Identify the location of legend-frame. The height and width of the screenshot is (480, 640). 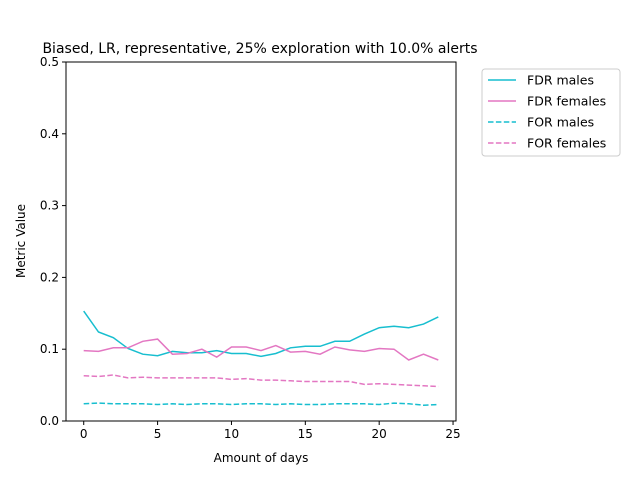
(551, 112).